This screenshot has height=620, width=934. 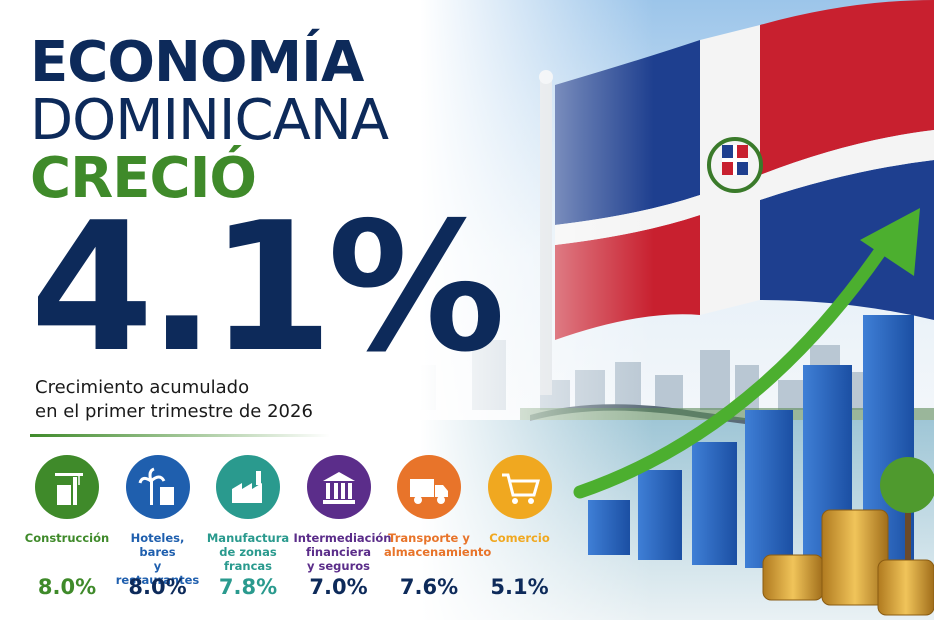 What do you see at coordinates (143, 178) in the screenshot?
I see `headline-line: CRECIÓ` at bounding box center [143, 178].